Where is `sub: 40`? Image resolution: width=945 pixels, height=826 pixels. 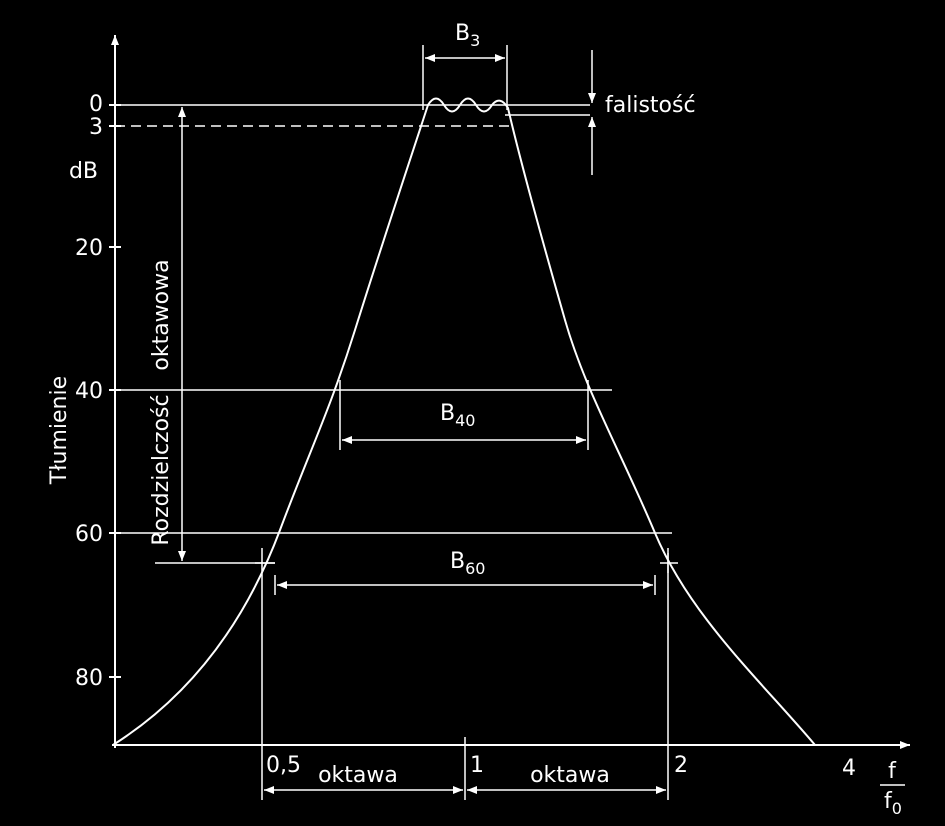
sub: 40 is located at coordinates (465, 420).